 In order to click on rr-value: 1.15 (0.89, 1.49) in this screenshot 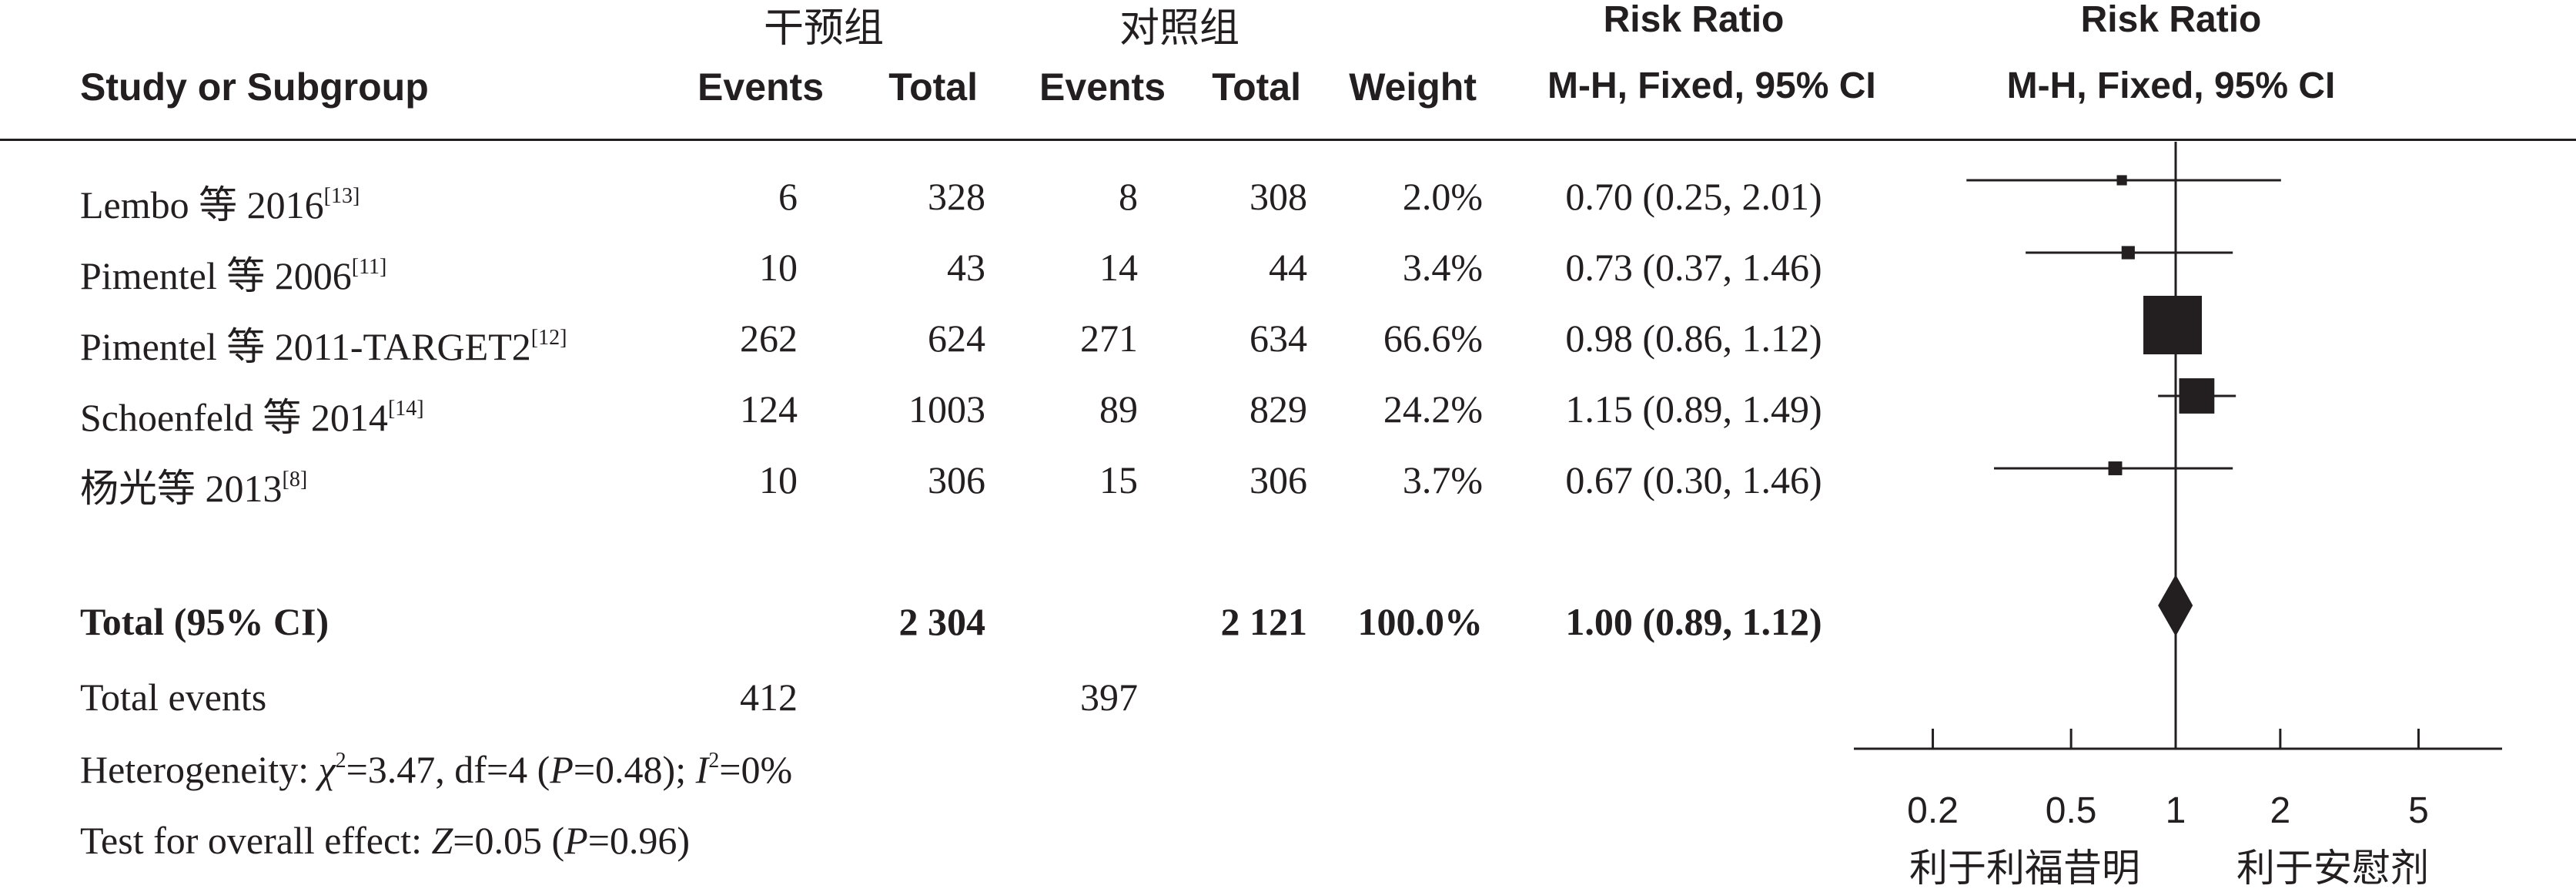, I will do `click(1694, 409)`.